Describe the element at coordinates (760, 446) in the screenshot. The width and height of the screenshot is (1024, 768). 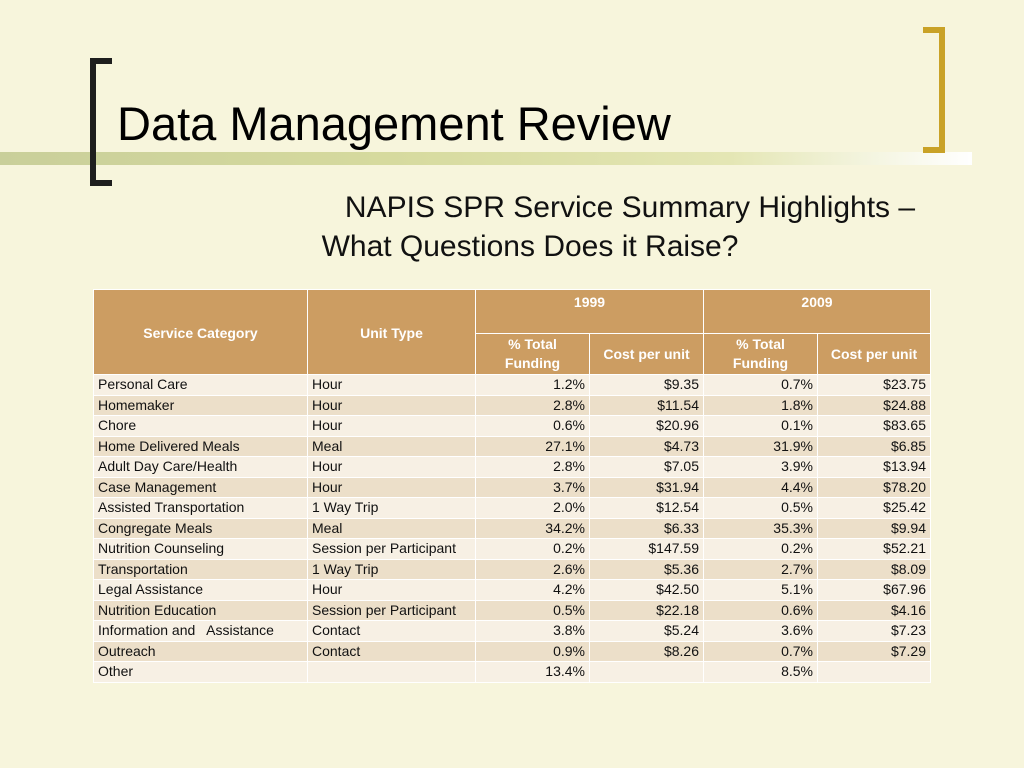
I see `cell-pct-funding-2009: 31.9%` at that location.